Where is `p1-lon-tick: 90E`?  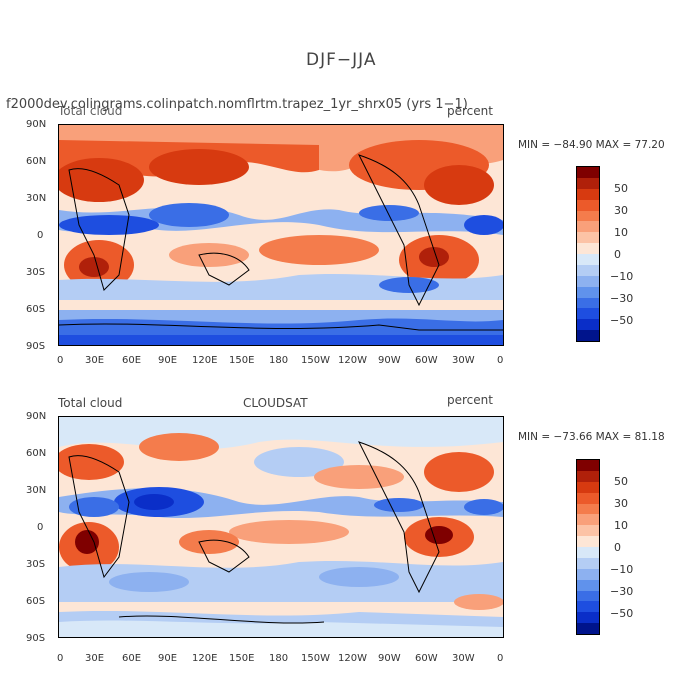
p1-lon-tick: 90E is located at coordinates (168, 360).